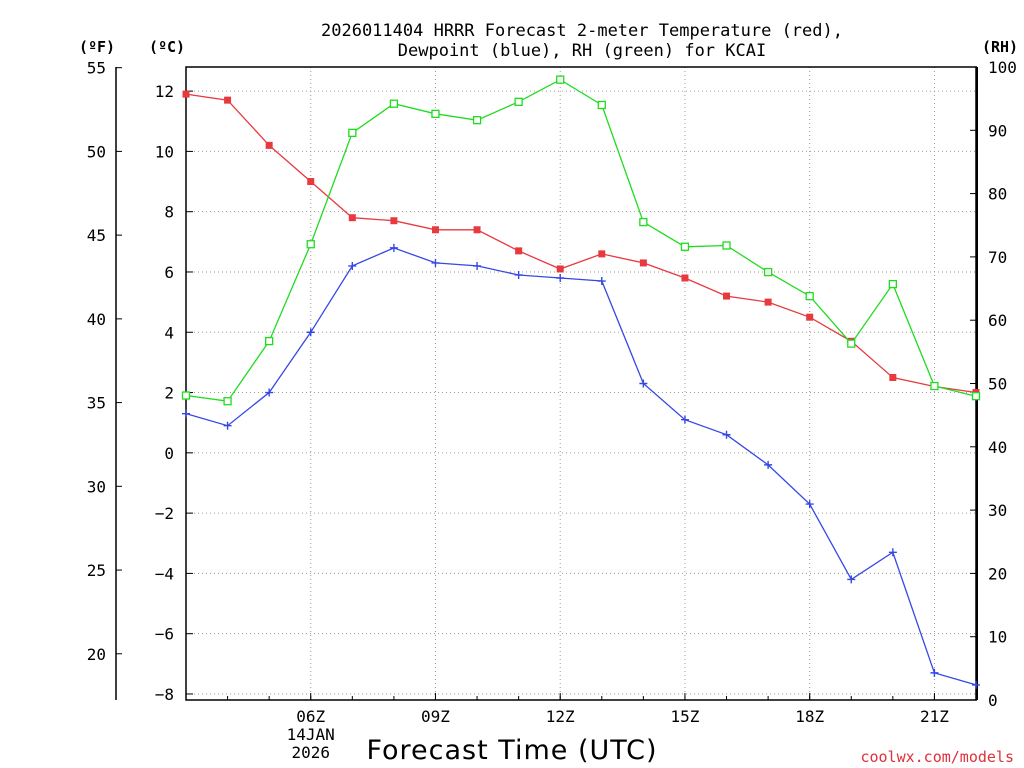 This screenshot has height=768, width=1024. Describe the element at coordinates (997, 384) in the screenshot. I see `rh-tick-label: 50` at that location.